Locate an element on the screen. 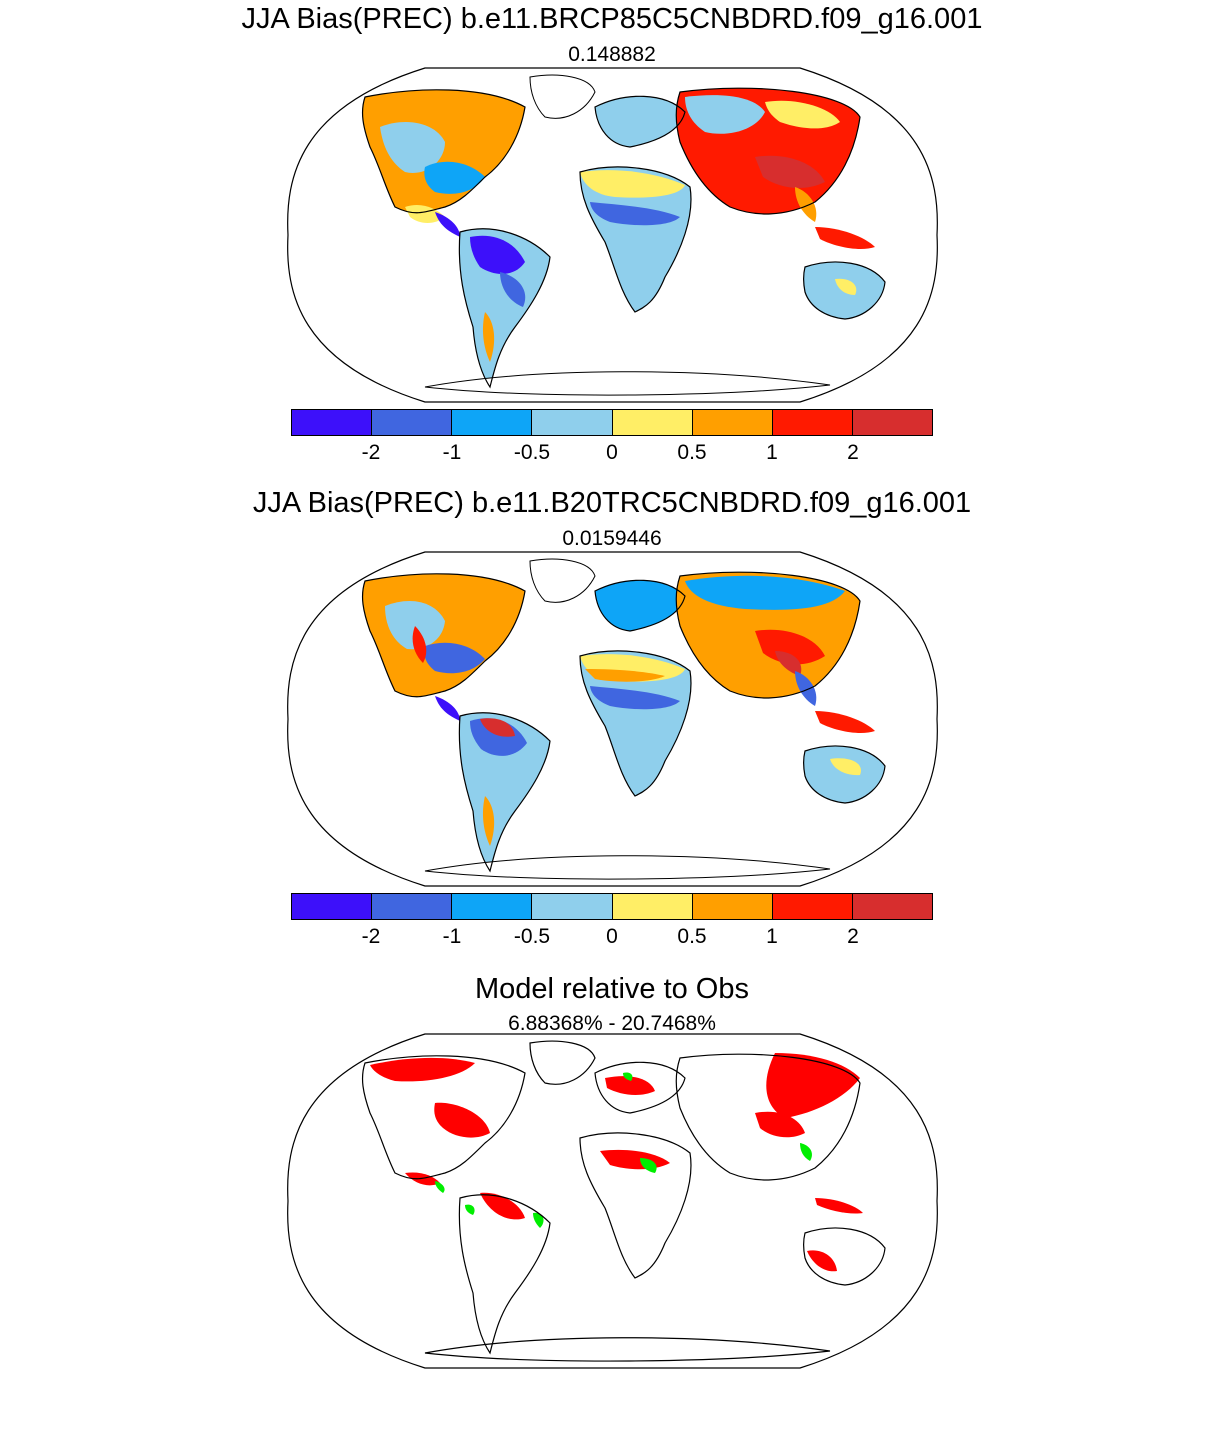 The width and height of the screenshot is (1224, 1452). panel2-coastlines is located at coordinates (623, 722).